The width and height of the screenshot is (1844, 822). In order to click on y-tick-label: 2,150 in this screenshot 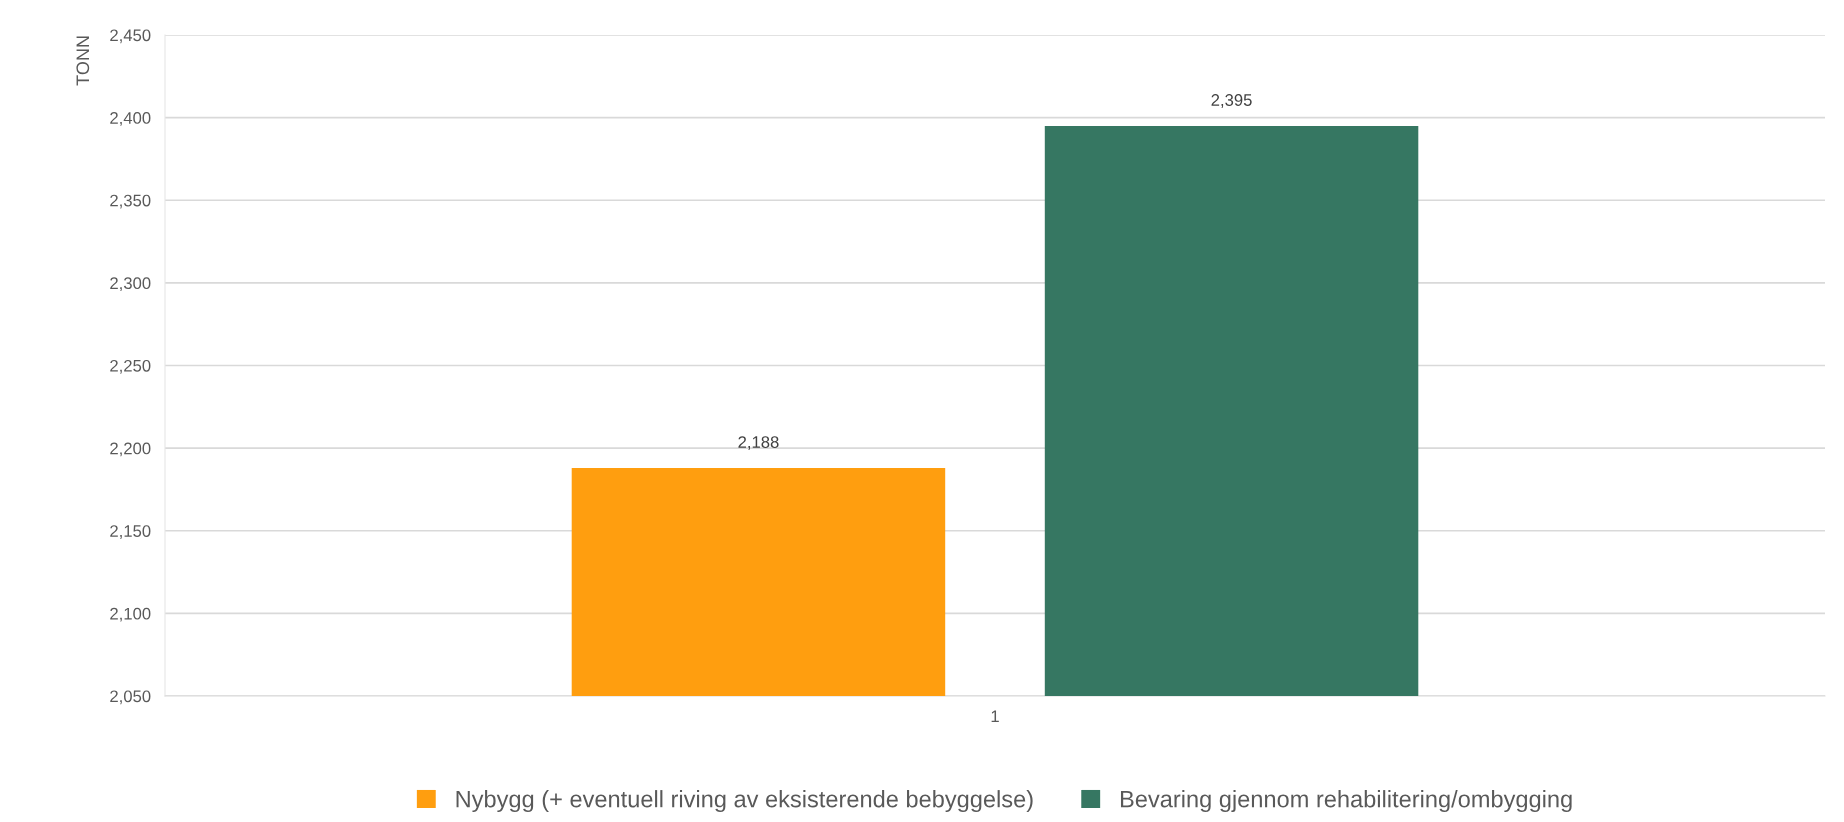, I will do `click(130, 532)`.